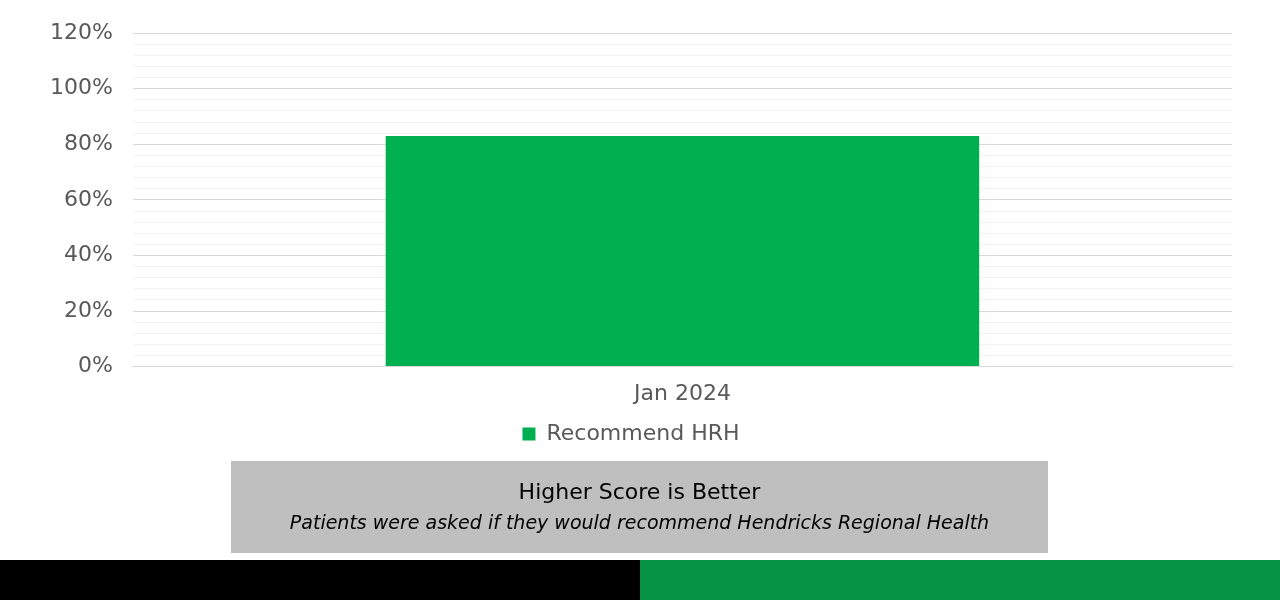  Describe the element at coordinates (95, 365) in the screenshot. I see `y-tick-label: 0%` at that location.